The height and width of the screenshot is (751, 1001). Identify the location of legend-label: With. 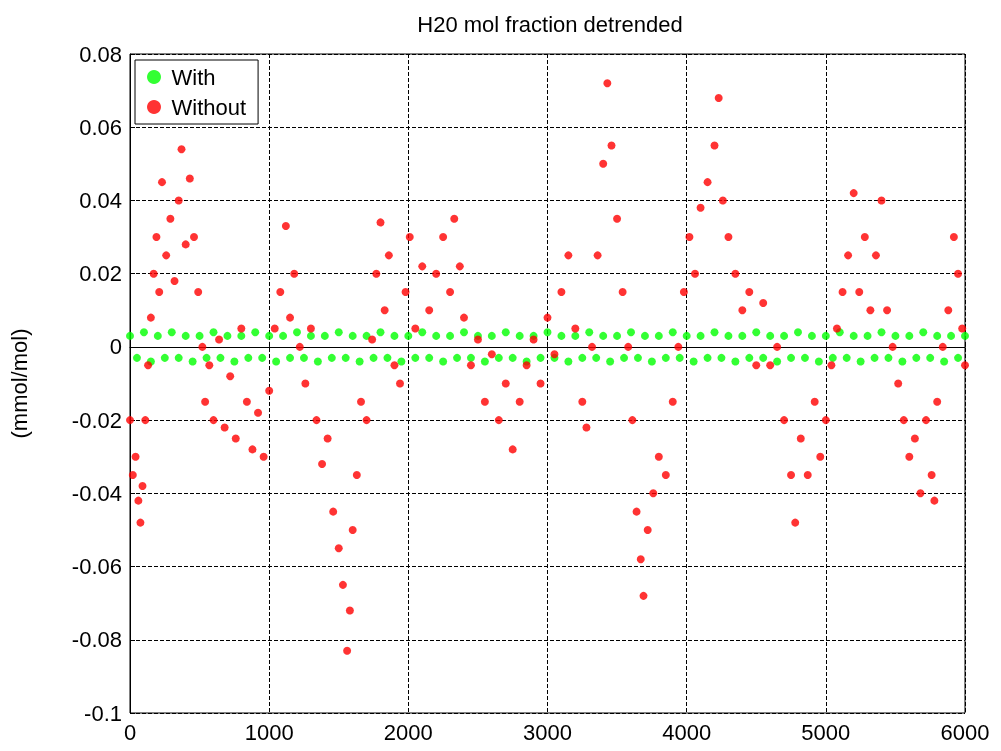
(193, 77).